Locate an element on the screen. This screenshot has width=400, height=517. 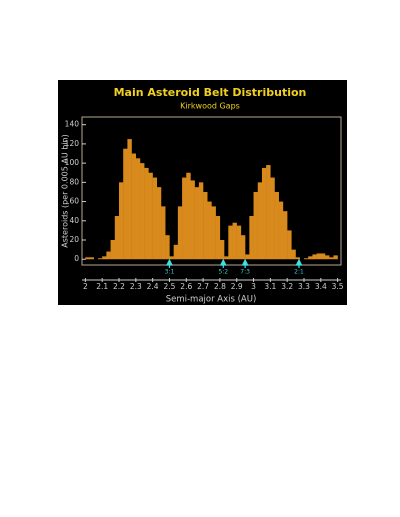
y-axis-label: Asteroids (per 0.005 AU bin) is located at coordinates (65, 190).